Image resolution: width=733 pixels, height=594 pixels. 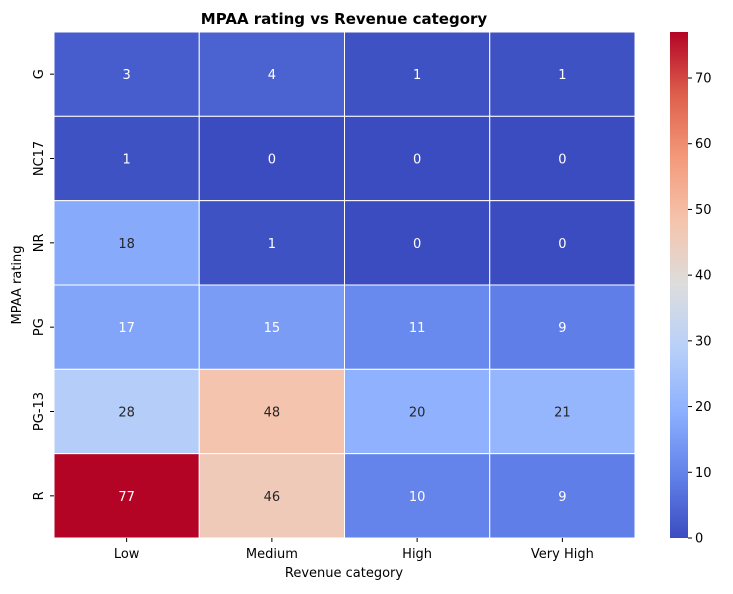 I want to click on cell-value-label: 3, so click(x=126, y=75).